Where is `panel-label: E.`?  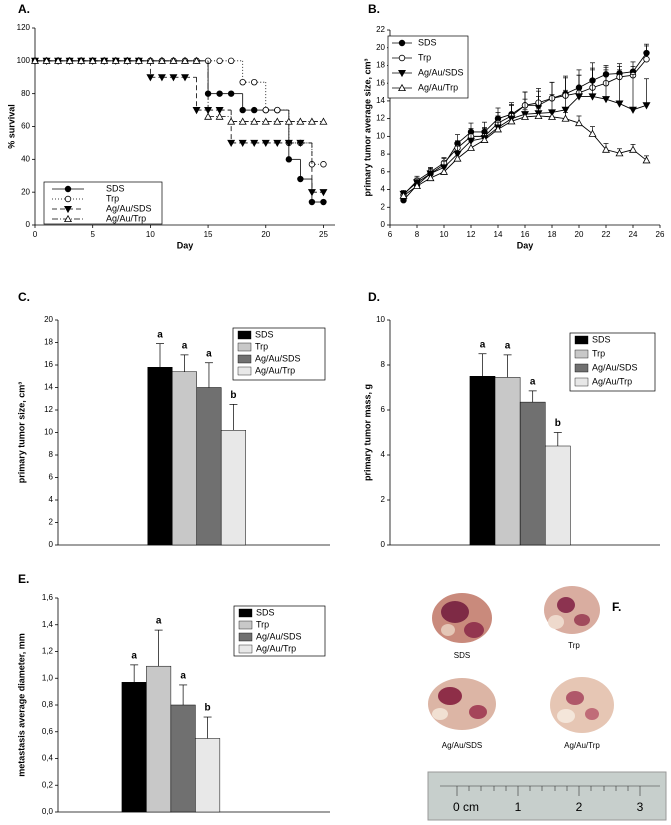
panel-label: E. is located at coordinates (23, 579).